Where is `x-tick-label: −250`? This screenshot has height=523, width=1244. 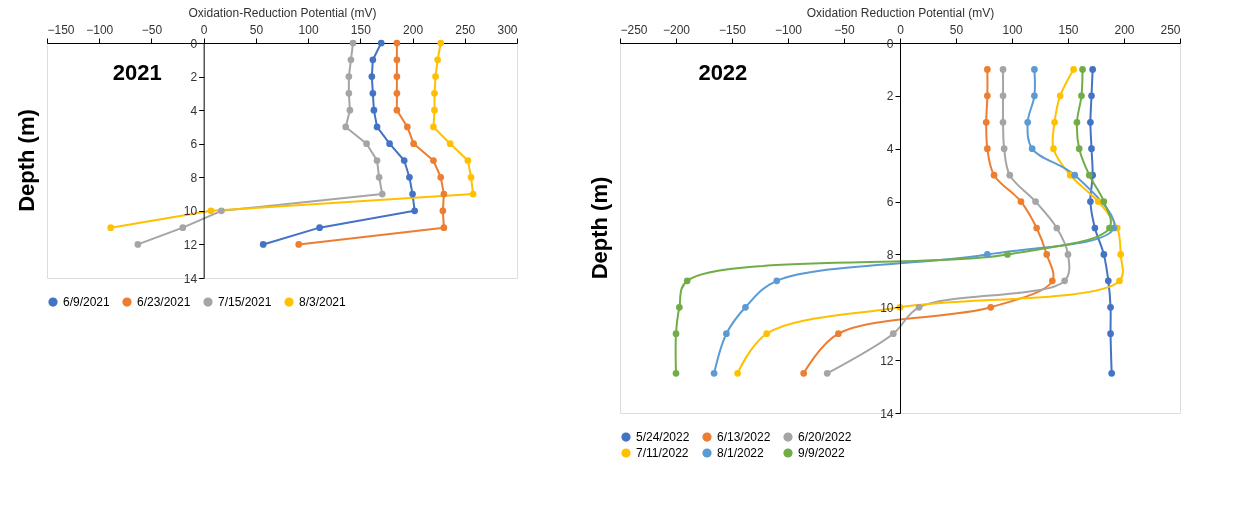
x-tick-label: −250 is located at coordinates (634, 29).